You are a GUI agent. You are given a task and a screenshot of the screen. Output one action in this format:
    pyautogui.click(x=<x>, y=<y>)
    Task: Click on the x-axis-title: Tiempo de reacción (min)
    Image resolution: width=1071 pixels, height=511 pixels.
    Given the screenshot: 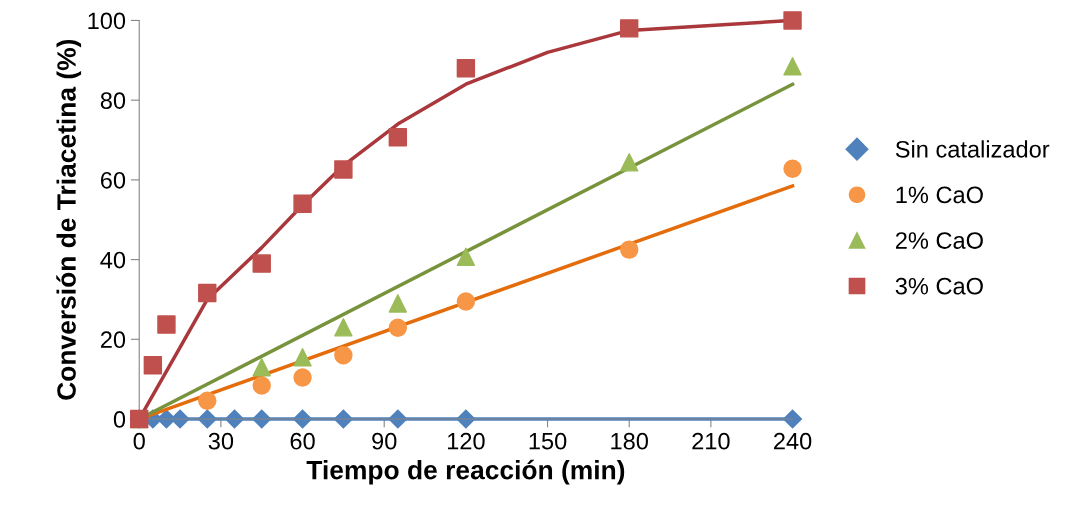 What is the action you would take?
    pyautogui.click(x=465, y=472)
    